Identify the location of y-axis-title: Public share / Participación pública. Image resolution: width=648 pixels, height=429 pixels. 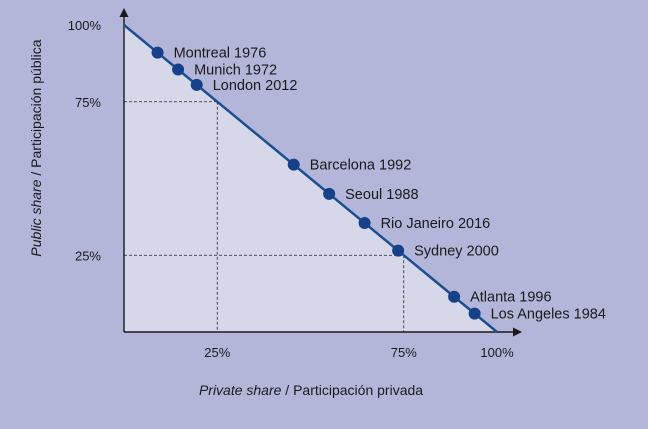
(36, 147).